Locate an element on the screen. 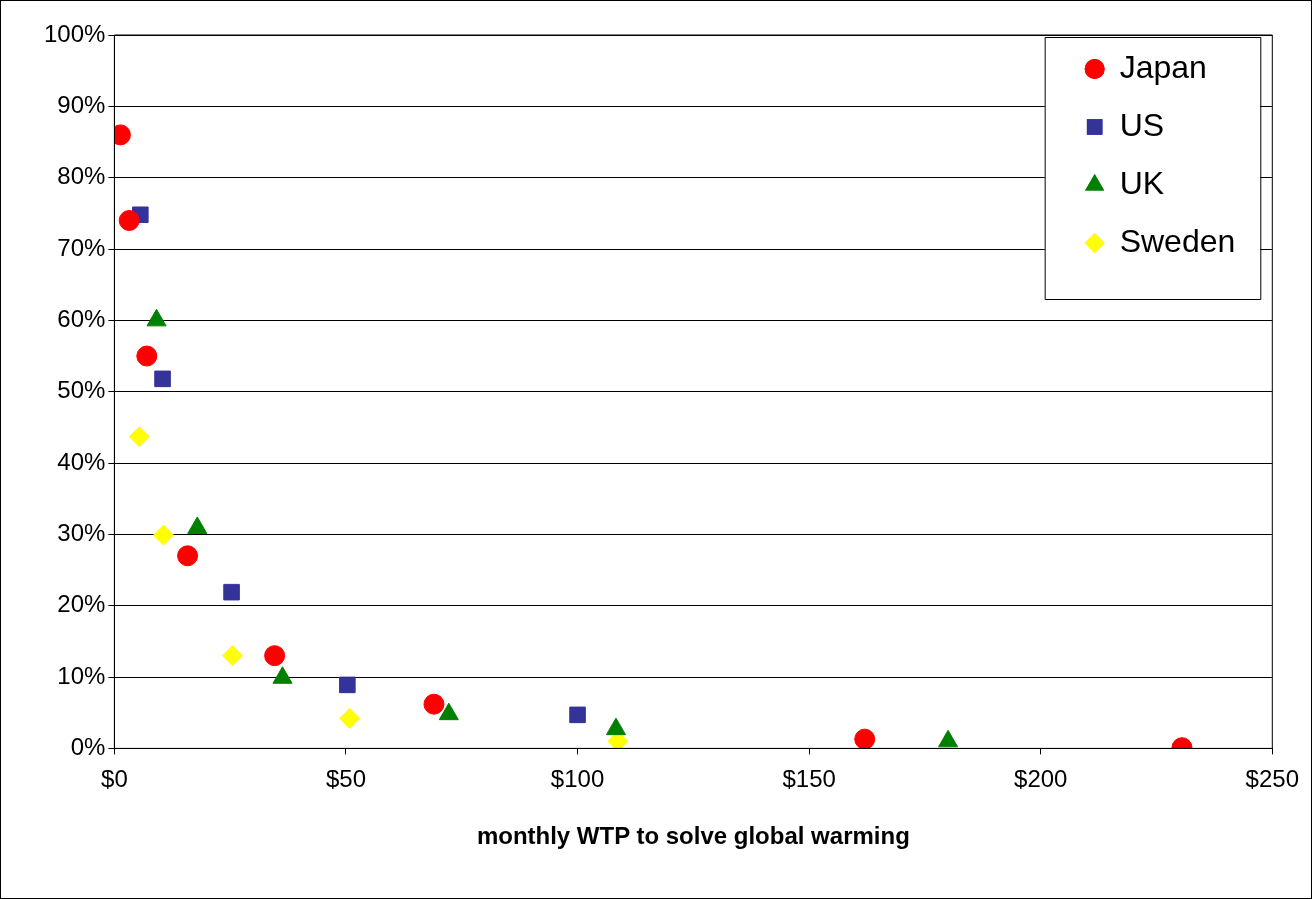  y-tick-label: 80% is located at coordinates (81, 176).